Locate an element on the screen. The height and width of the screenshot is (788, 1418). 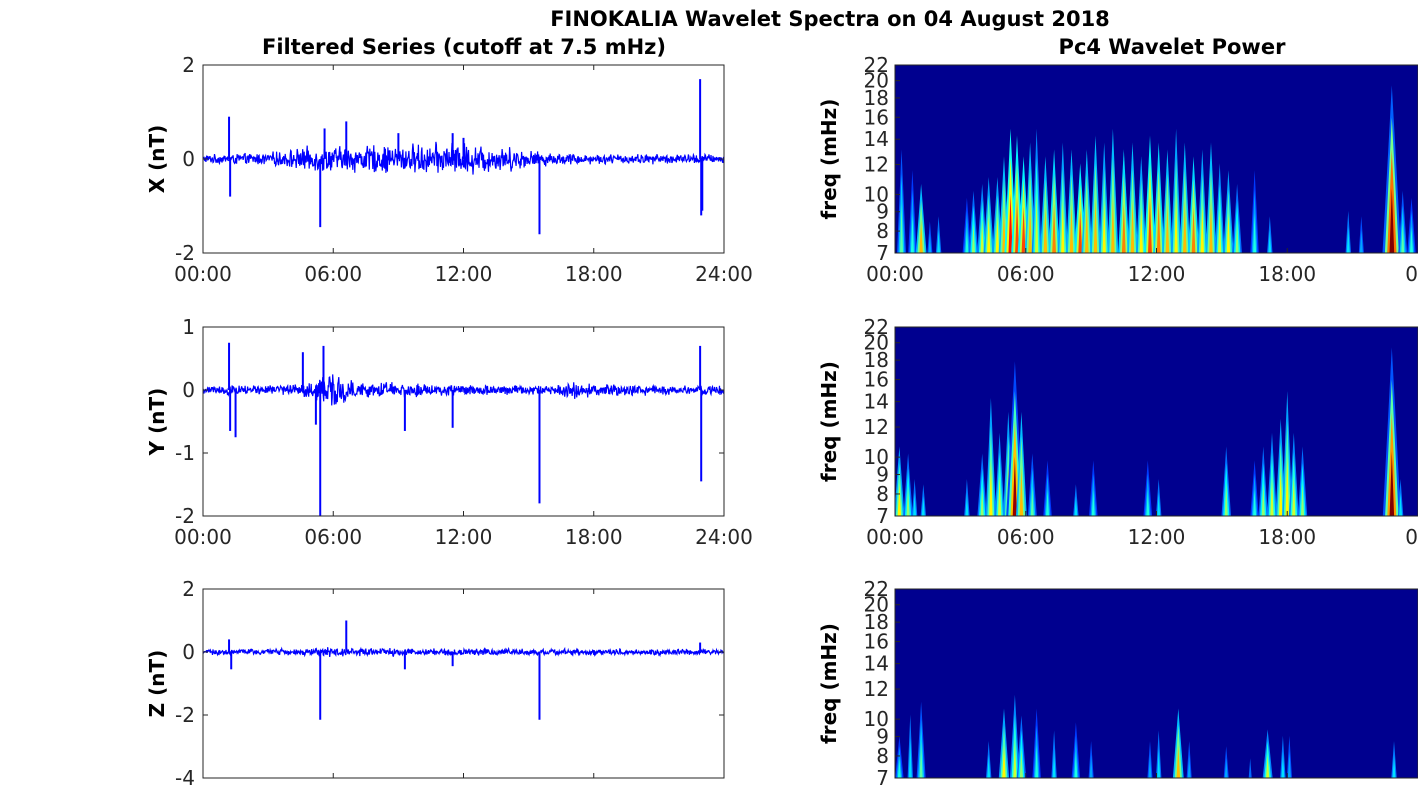
y-tick-label: 1 is located at coordinates (188, 327).